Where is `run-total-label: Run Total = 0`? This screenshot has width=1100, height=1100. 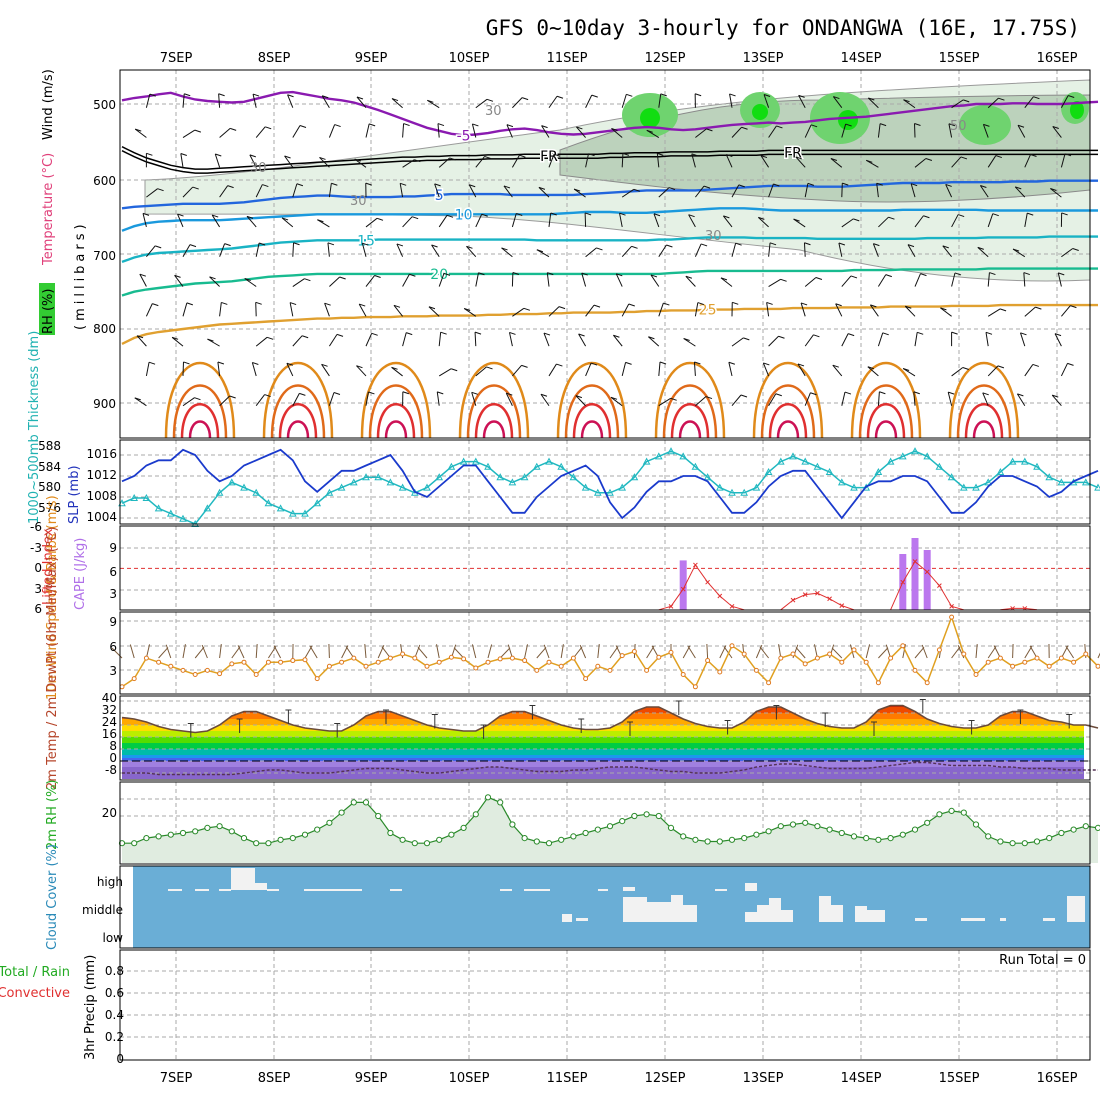 run-total-label: Run Total = 0 is located at coordinates (1042, 960).